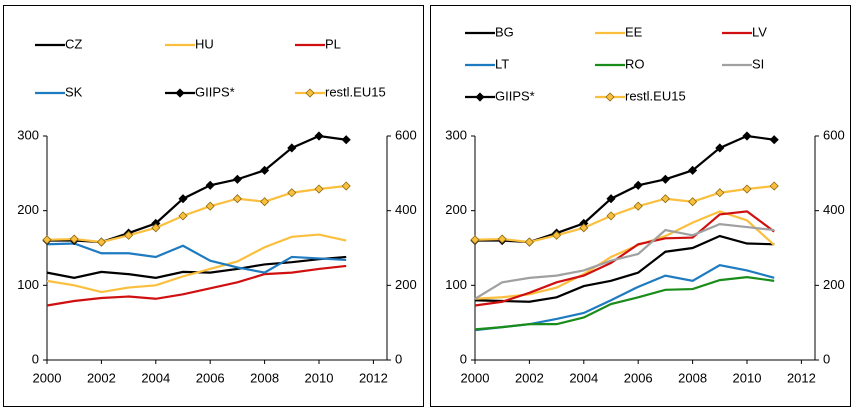 The width and height of the screenshot is (854, 407). What do you see at coordinates (204, 43) in the screenshot?
I see `legend-label: HU` at bounding box center [204, 43].